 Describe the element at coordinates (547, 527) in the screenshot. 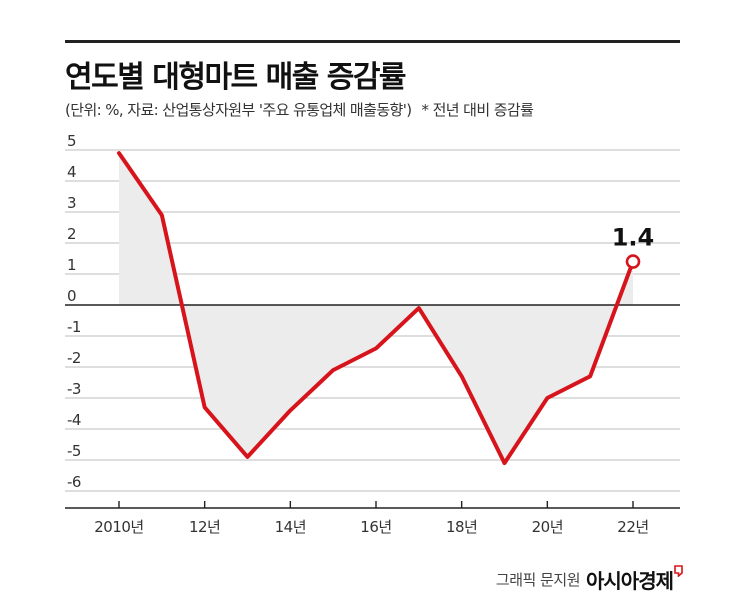

I see `x-tick-label: 20년` at that location.